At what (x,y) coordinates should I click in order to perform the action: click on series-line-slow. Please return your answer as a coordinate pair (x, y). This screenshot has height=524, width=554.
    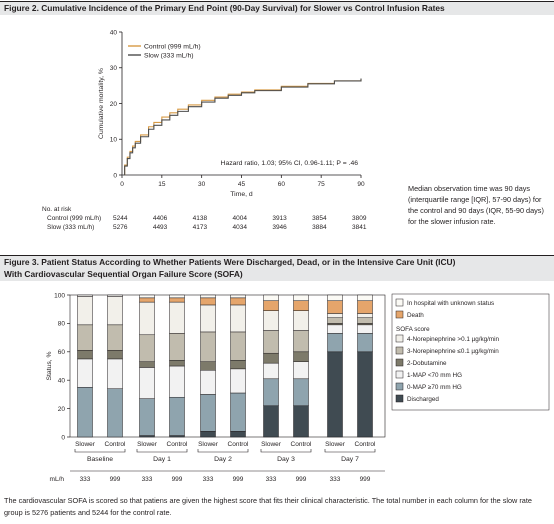
    Looking at the image, I should click on (242, 127).